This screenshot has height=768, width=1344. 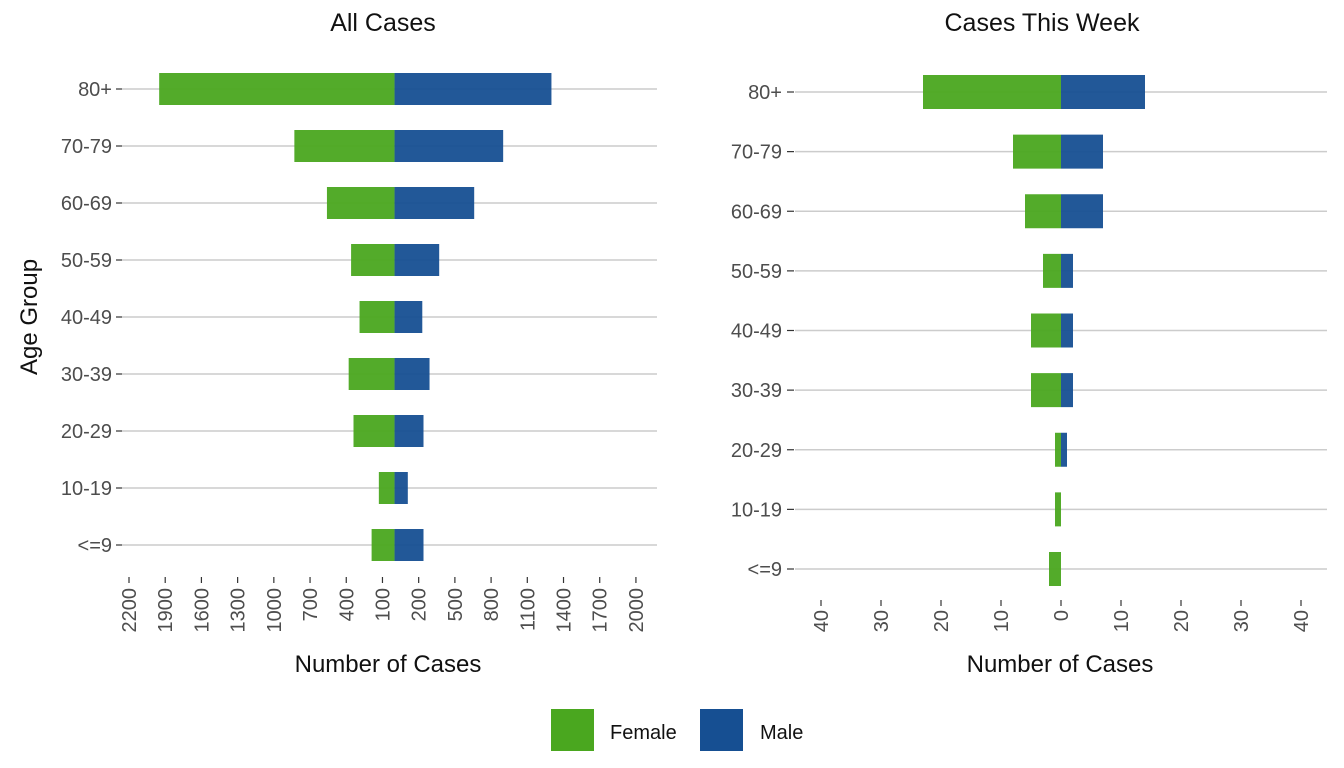 I want to click on x-tick-label-0: 40, so click(x=822, y=621).